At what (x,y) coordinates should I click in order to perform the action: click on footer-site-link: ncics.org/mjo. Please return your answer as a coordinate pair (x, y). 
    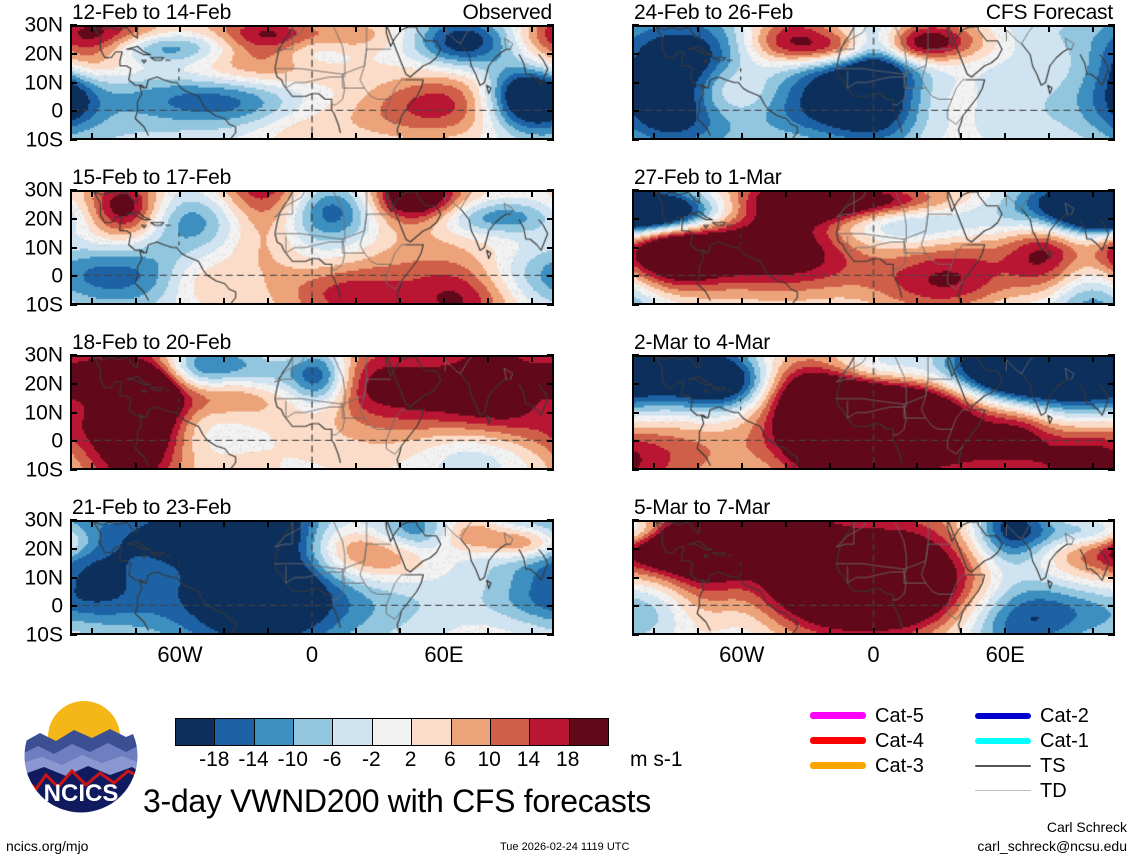
    Looking at the image, I should click on (47, 846).